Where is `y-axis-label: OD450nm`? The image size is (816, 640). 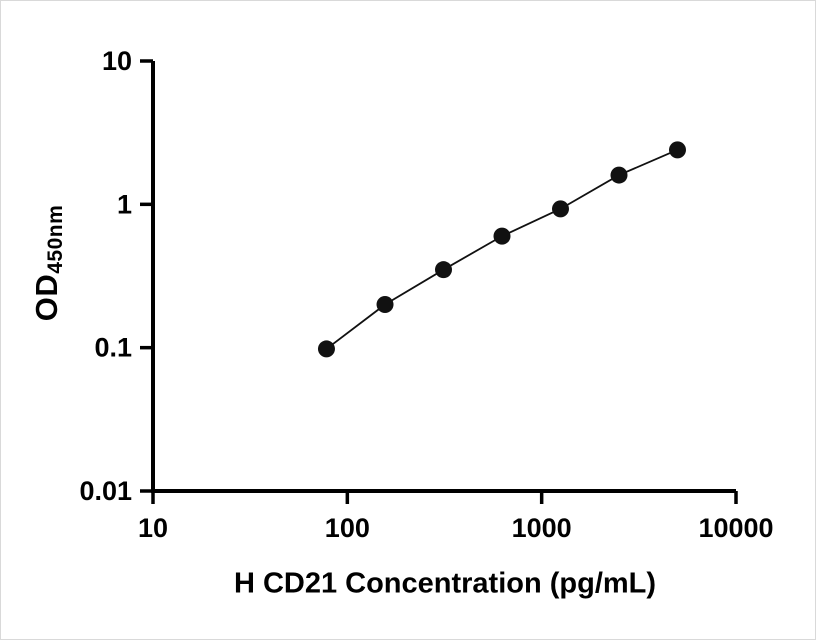 y-axis-label: OD450nm is located at coordinates (48, 263).